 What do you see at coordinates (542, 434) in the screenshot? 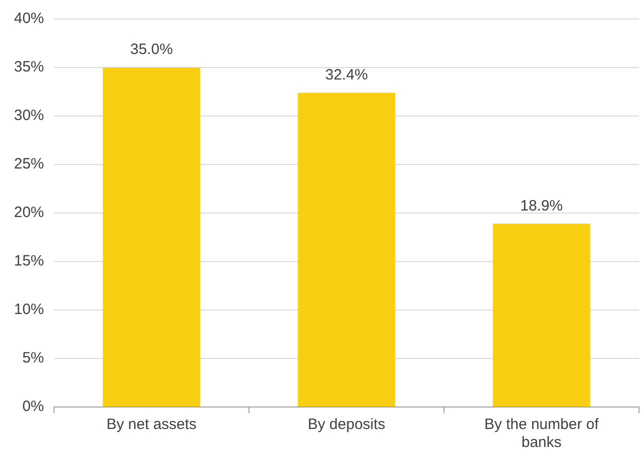
I see `x-tick-label: By the number of banks` at bounding box center [542, 434].